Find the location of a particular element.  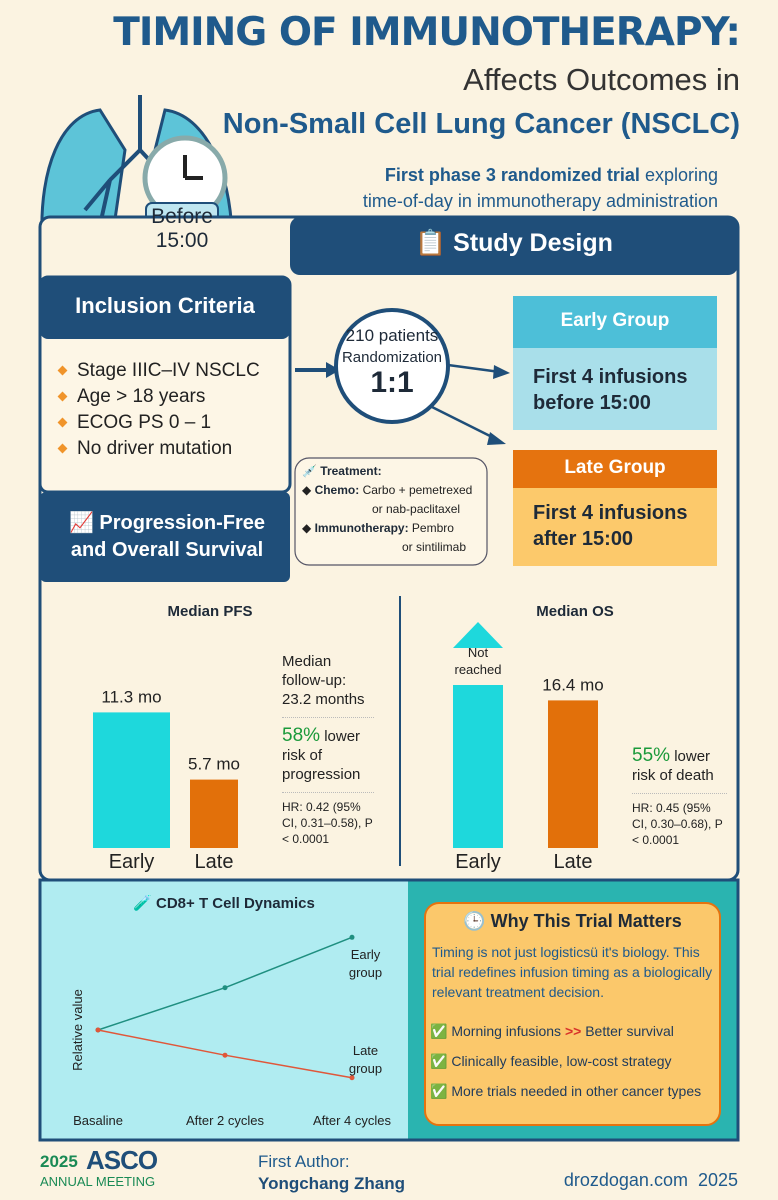

immuno-label: Immunotherapy: is located at coordinates (361, 528).